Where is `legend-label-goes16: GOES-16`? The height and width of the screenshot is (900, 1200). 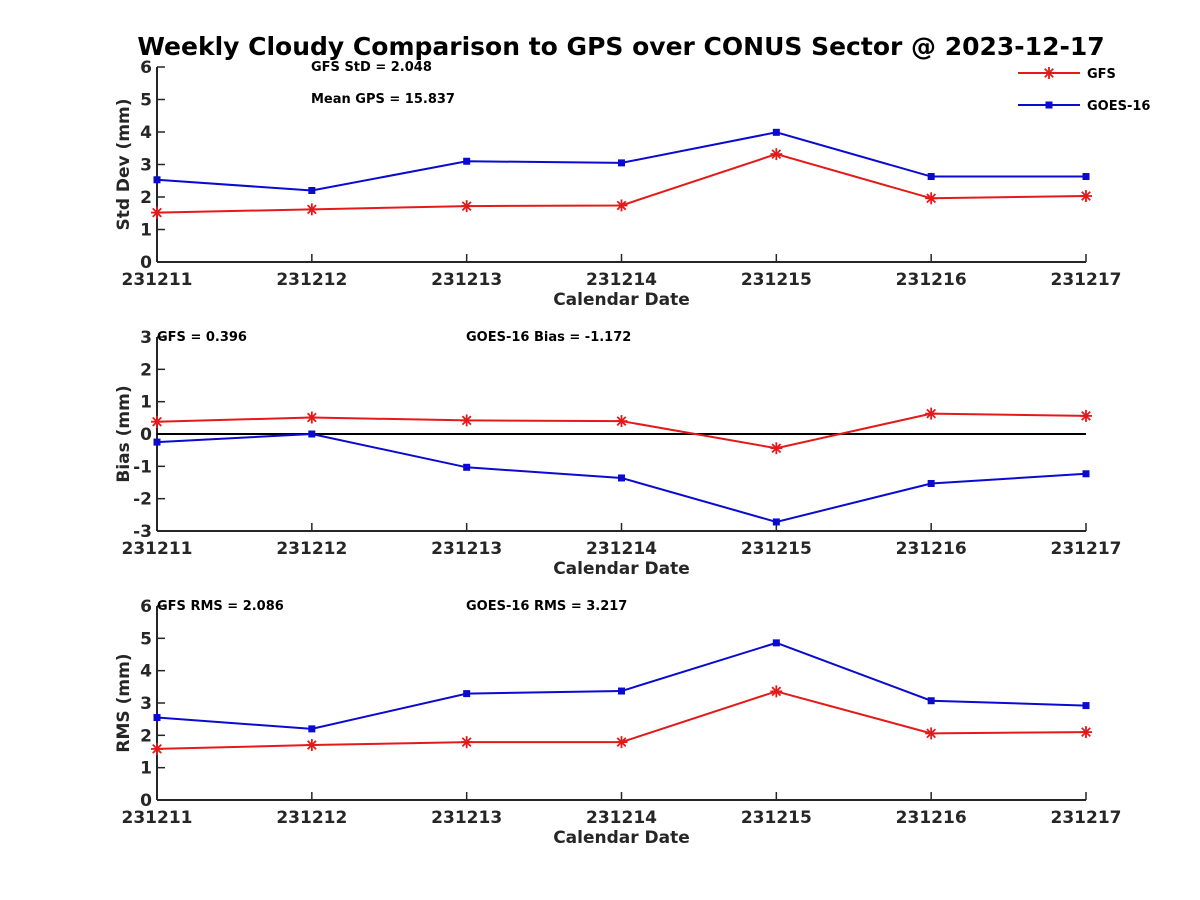
legend-label-goes16: GOES-16 is located at coordinates (1118, 106).